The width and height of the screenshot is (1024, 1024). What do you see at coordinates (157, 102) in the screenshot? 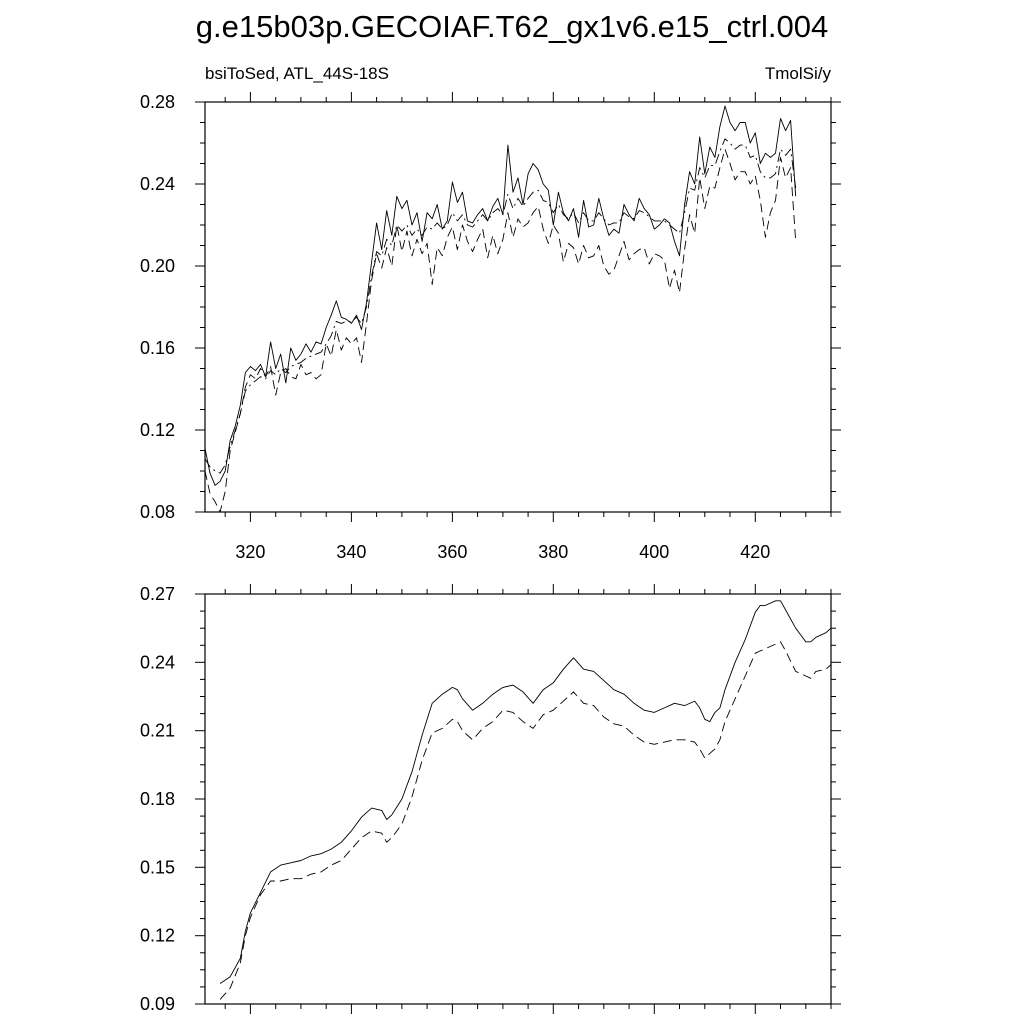
I see `top-y-tick-label: 0.28` at bounding box center [157, 102].